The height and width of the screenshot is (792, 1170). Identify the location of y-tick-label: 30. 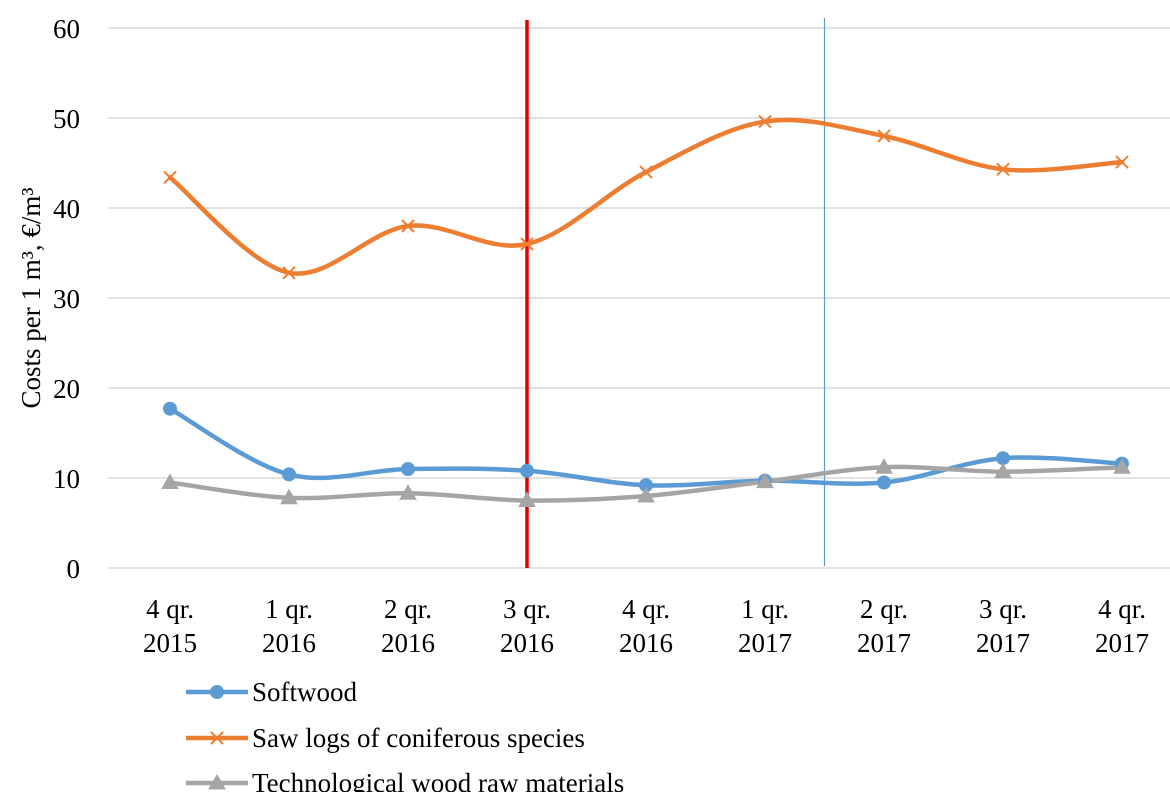
(66, 299).